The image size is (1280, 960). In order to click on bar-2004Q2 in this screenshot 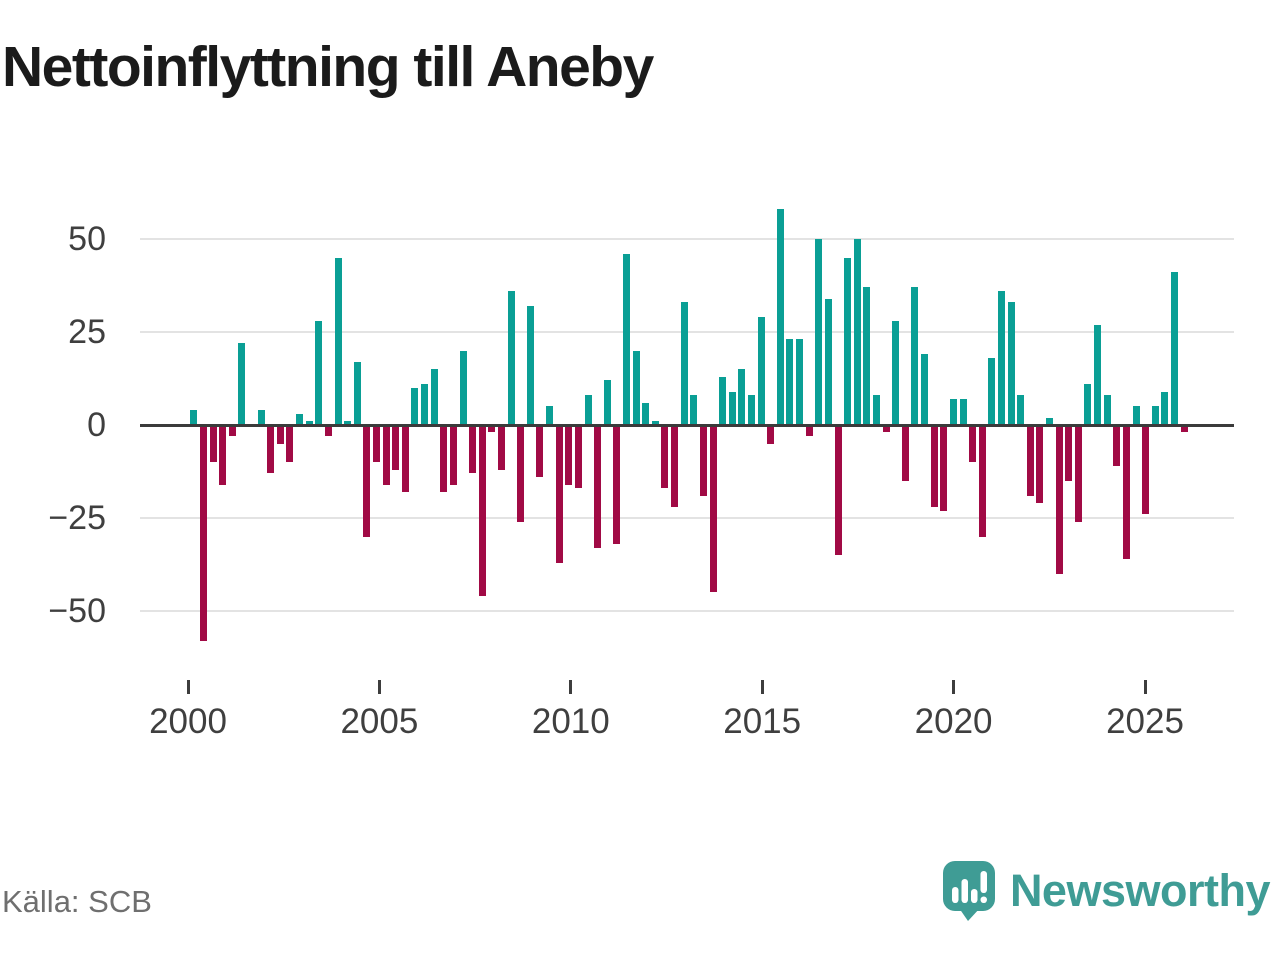, I will do `click(357, 393)`.